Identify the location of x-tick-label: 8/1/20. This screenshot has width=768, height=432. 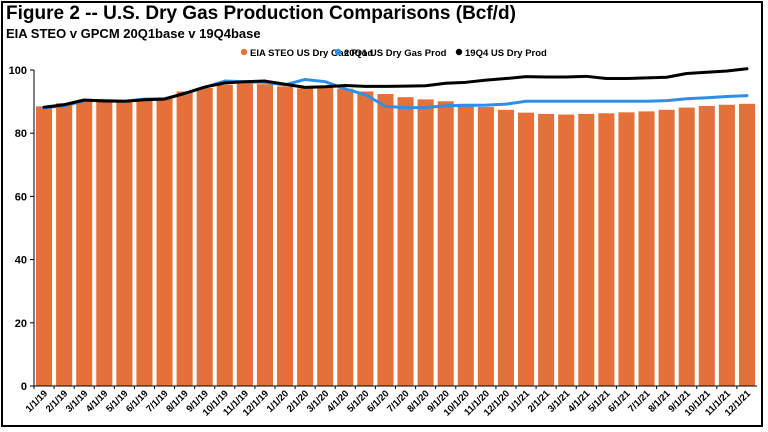
(418, 401).